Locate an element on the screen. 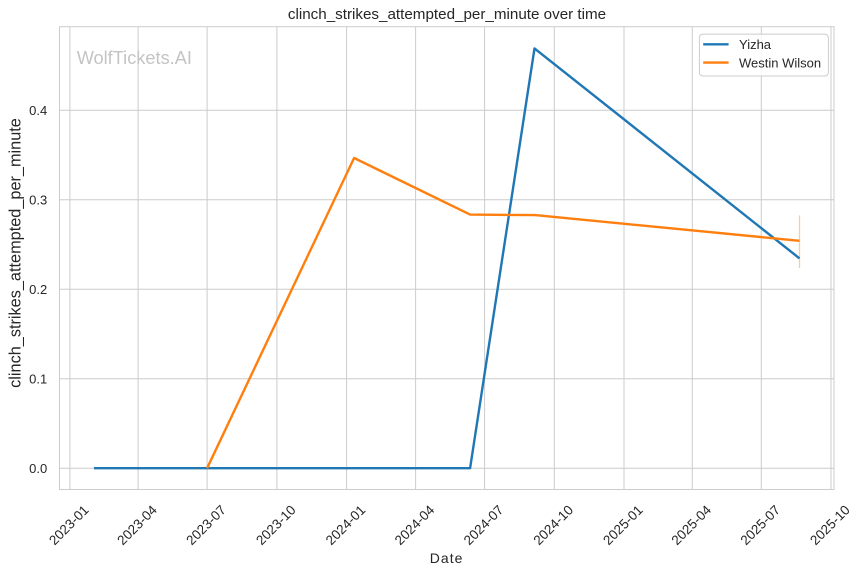 This screenshot has height=575, width=862. svg-text: WolfTickets.AI is located at coordinates (134, 58).